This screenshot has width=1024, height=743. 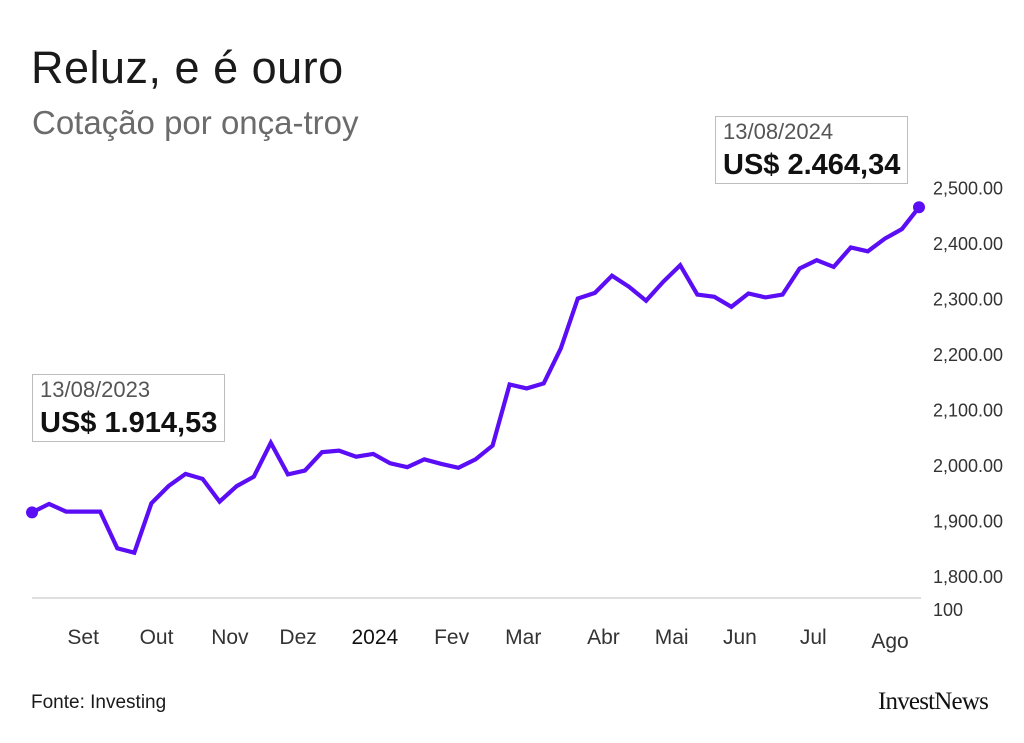 What do you see at coordinates (968, 300) in the screenshot?
I see `y-tick-label: 2,300.00` at bounding box center [968, 300].